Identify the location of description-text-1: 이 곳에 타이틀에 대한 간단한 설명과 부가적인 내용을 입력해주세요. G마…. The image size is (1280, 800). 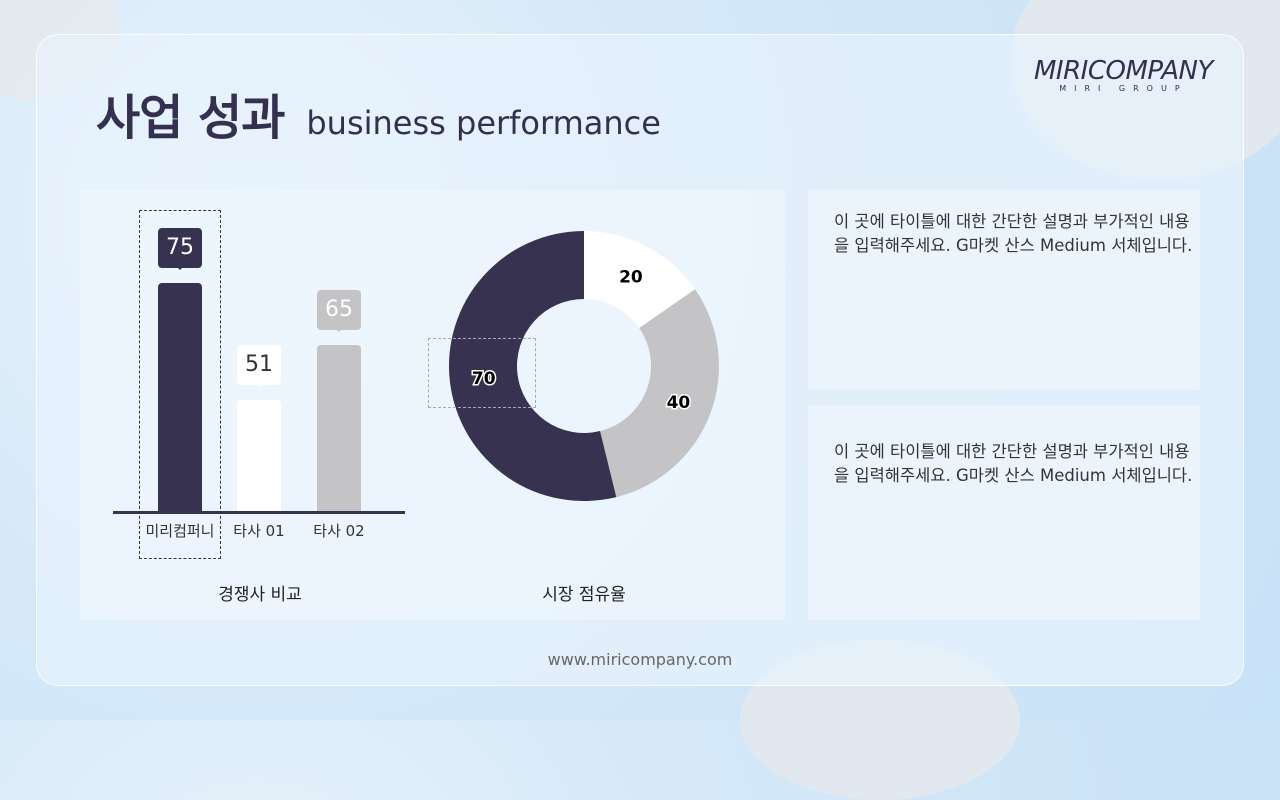
(1013, 233).